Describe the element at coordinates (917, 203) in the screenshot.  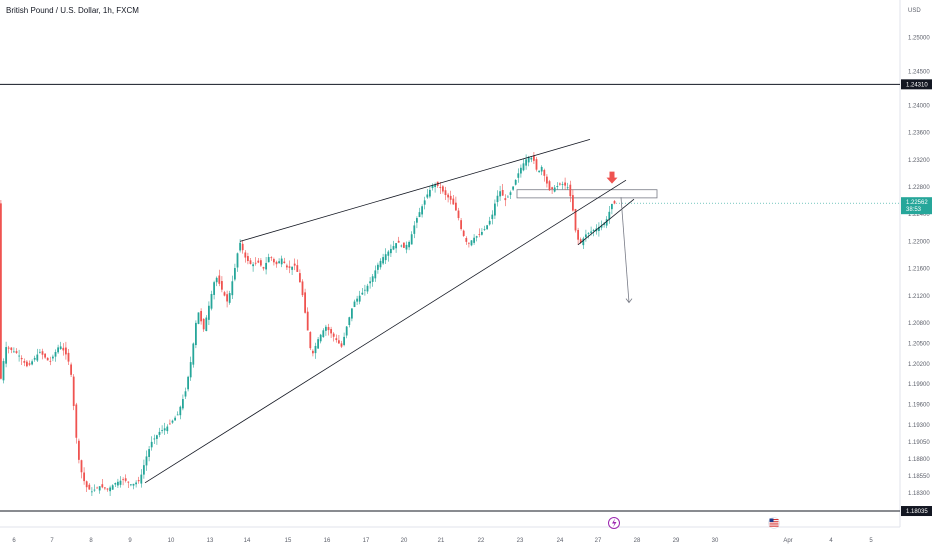
I see `current-price-label: 1.22562` at that location.